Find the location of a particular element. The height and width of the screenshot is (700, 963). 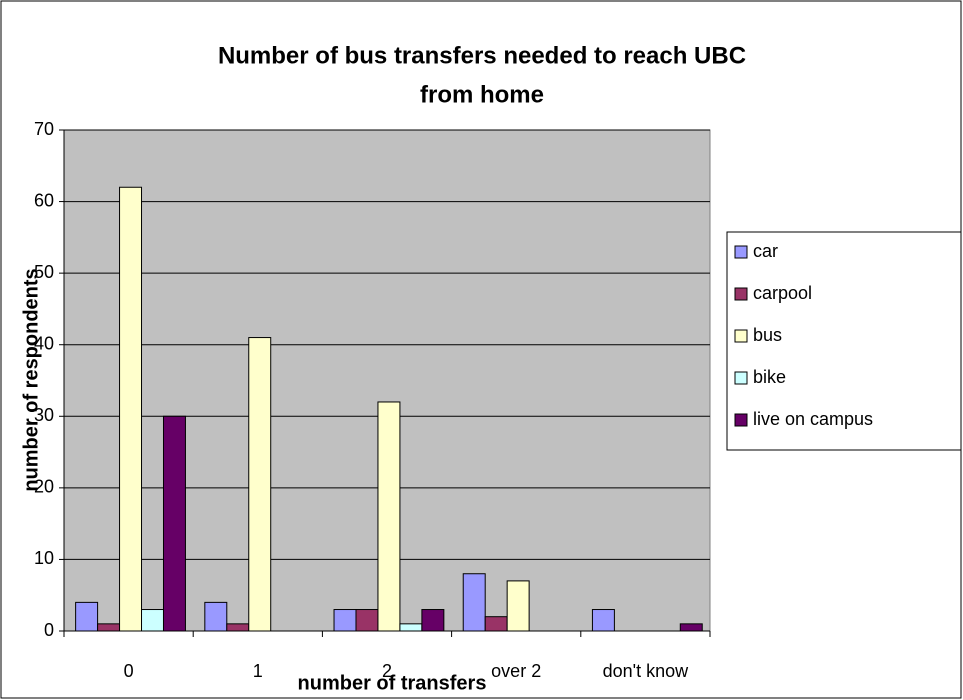

y-tick-label: 60 is located at coordinates (44, 200).